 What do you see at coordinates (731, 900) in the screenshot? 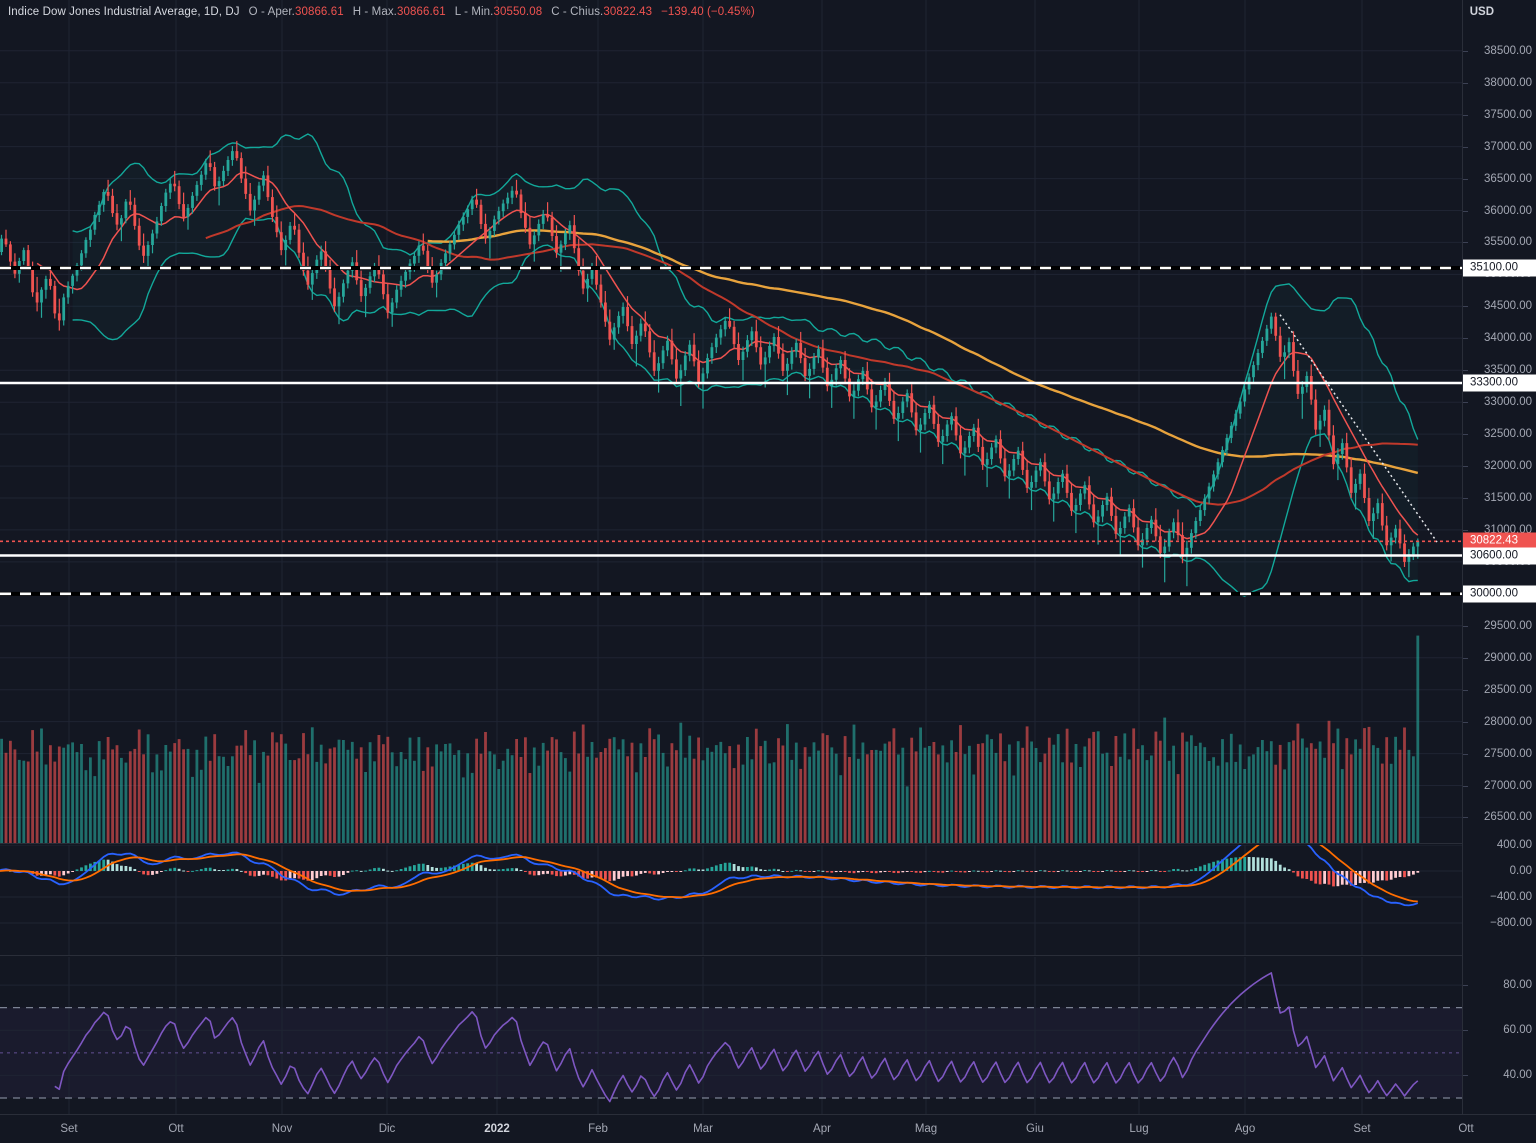
I see `macd-pane` at bounding box center [731, 900].